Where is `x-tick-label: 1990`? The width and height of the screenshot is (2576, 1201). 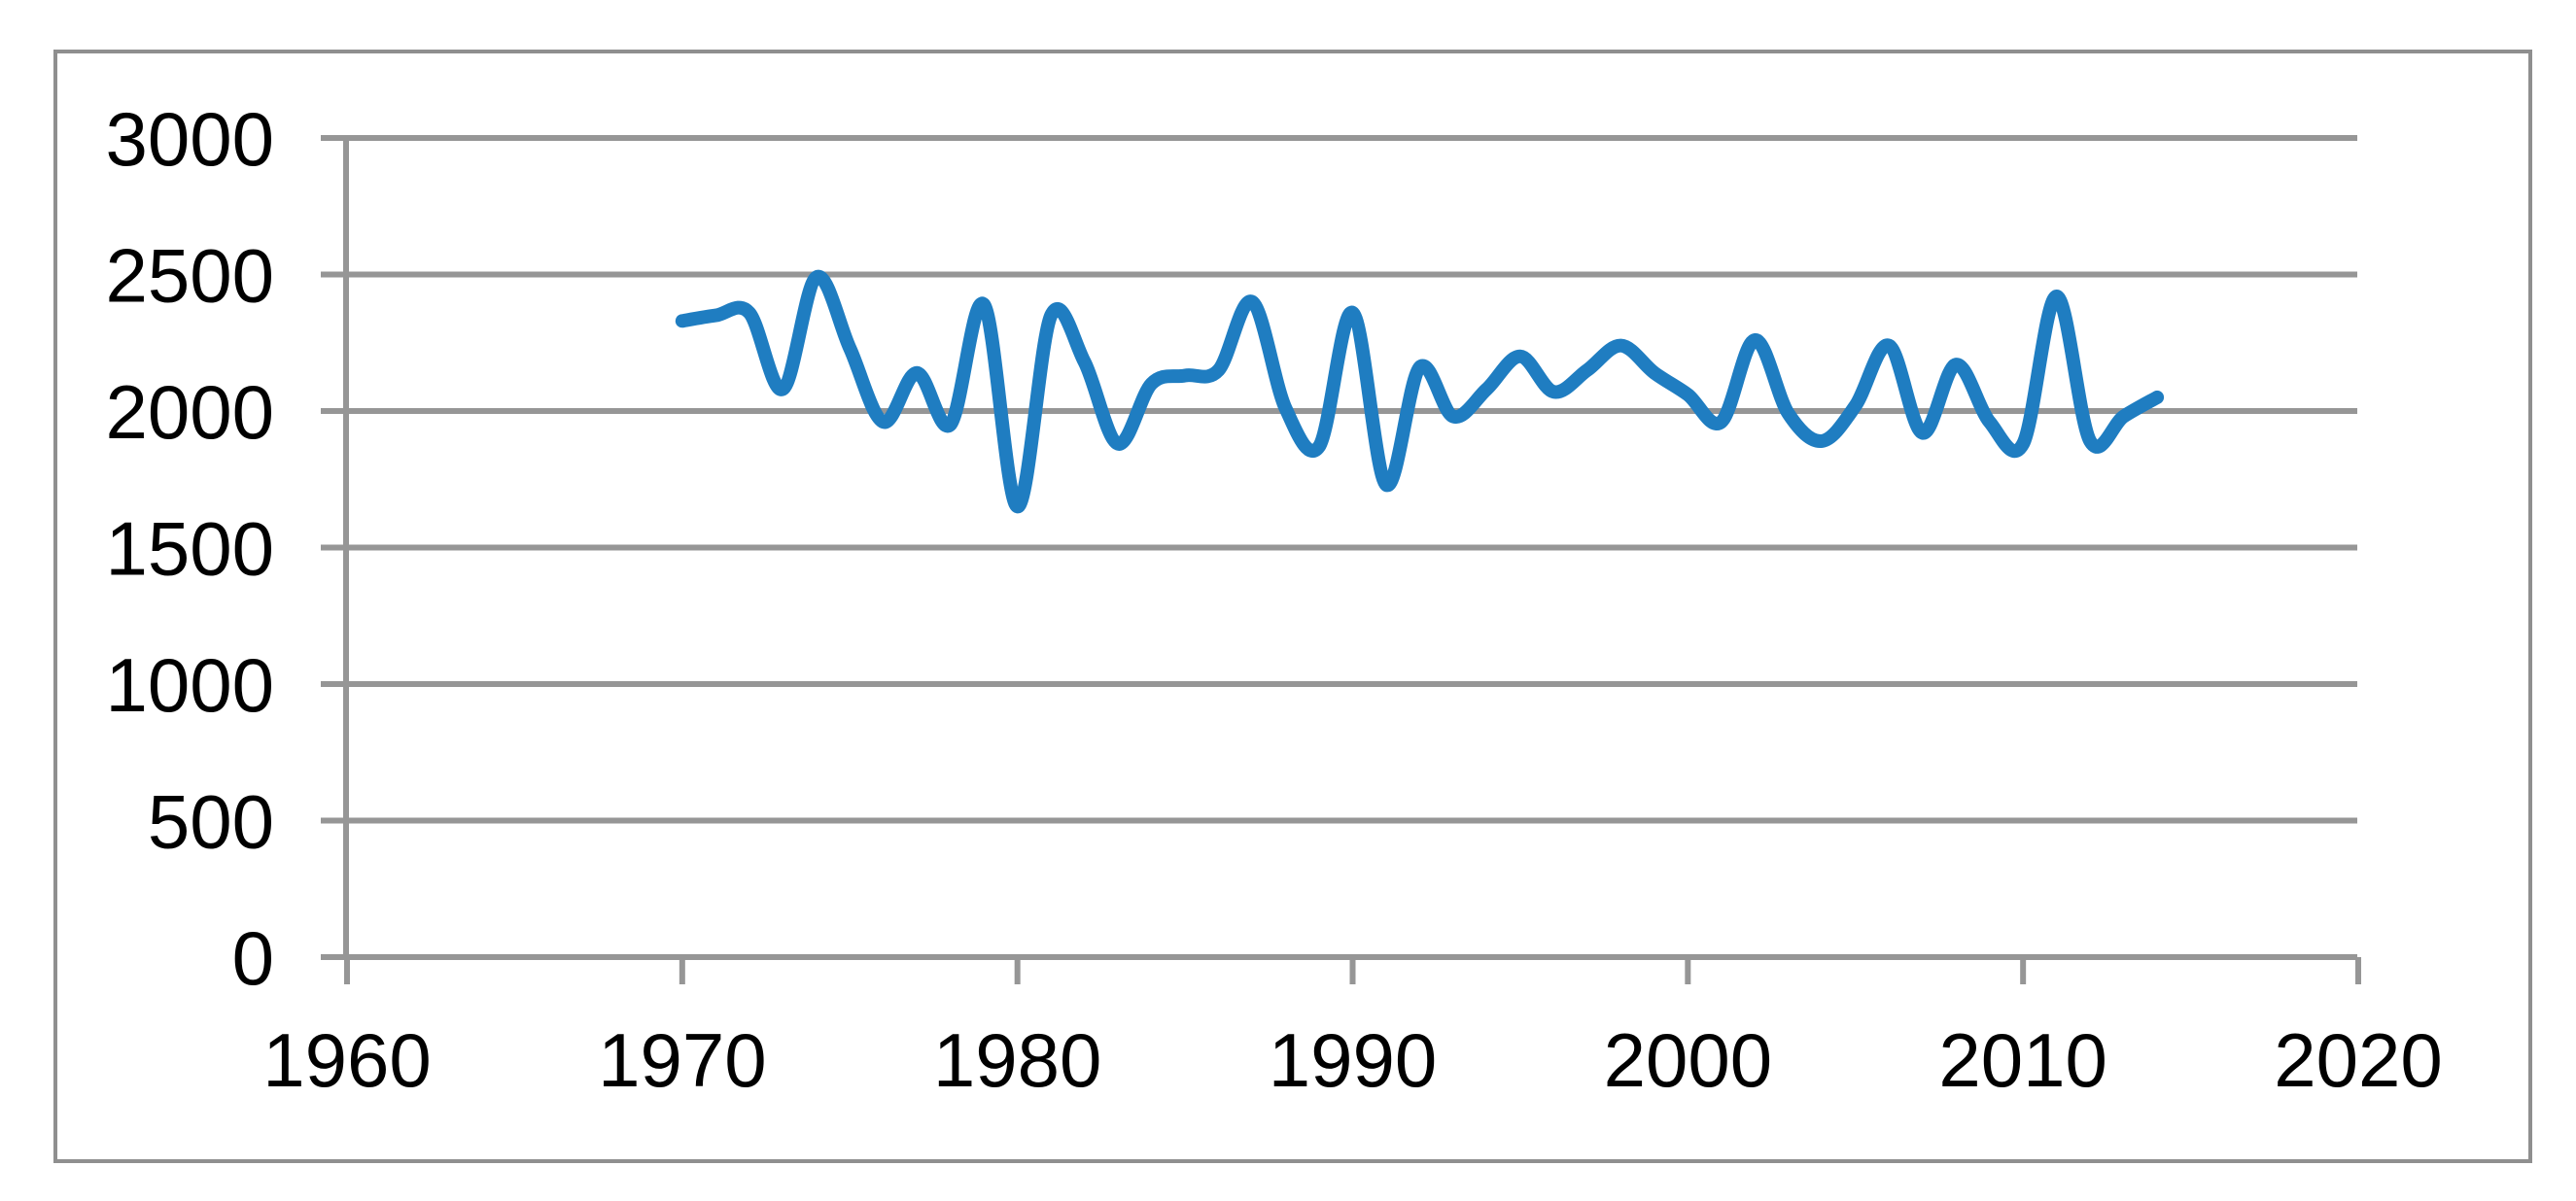
x-tick-label: 1990 is located at coordinates (1353, 1060).